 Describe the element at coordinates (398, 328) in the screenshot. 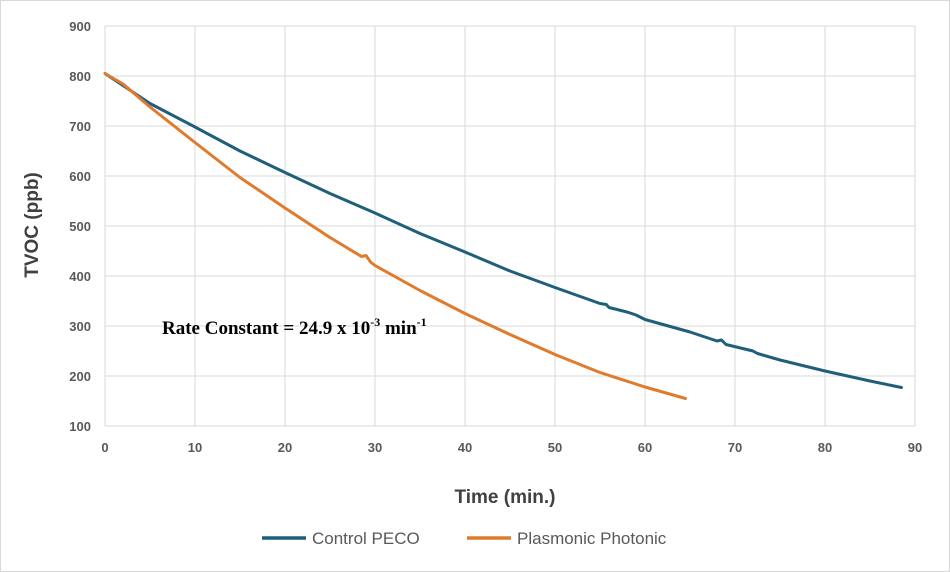

I see `annotation-unit: min` at that location.